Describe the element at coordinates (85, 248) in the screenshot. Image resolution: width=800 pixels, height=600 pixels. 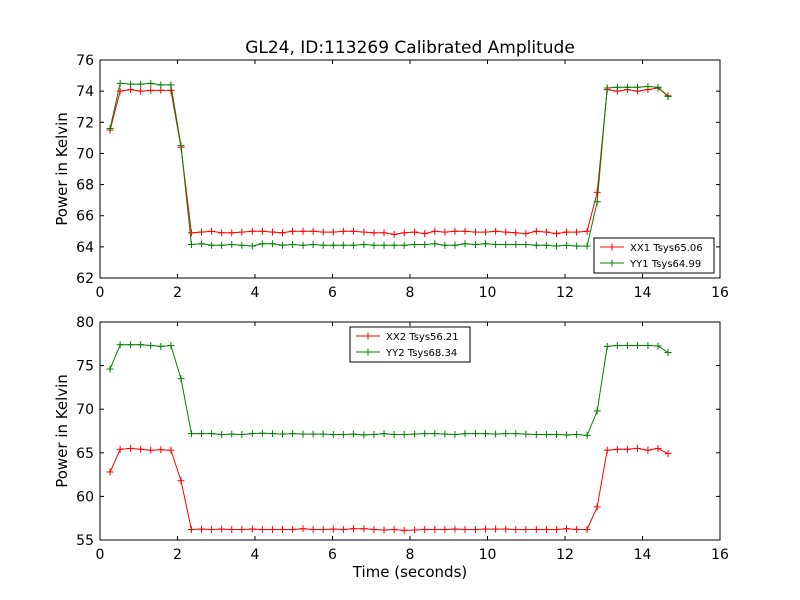
I see `y-tick-label: 64` at that location.